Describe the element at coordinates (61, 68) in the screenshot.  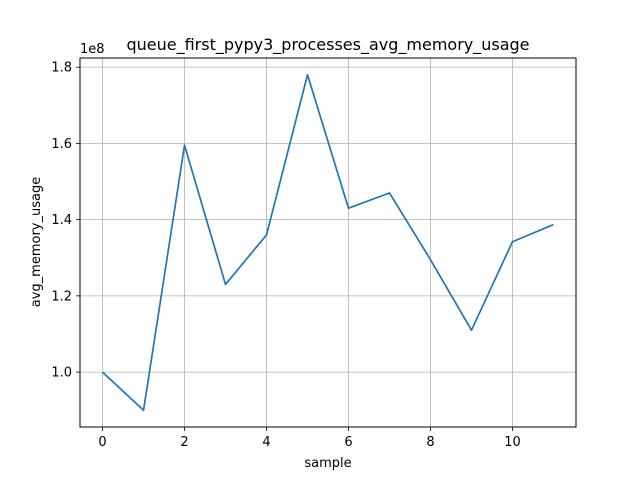
I see `y-tick-label: 1.8` at that location.